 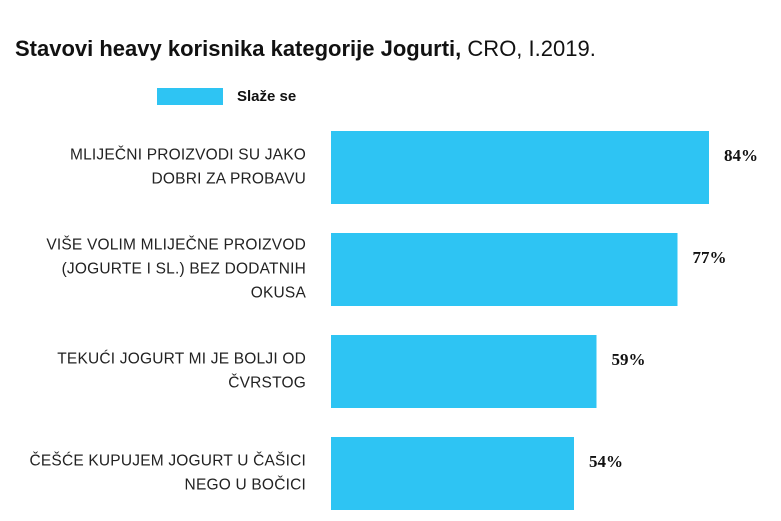 What do you see at coordinates (188, 155) in the screenshot?
I see `category-label-line: MLIJEČNI PROIZVODI SU JAKO` at bounding box center [188, 155].